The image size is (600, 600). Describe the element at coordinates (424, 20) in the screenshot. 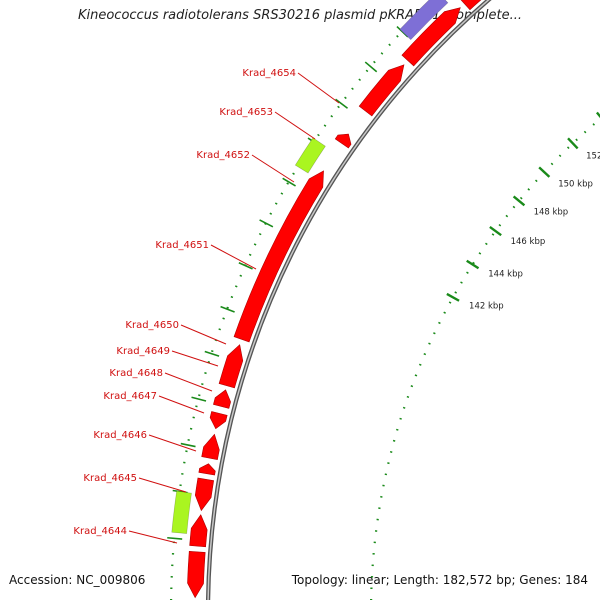

I see `purple-feature` at that location.